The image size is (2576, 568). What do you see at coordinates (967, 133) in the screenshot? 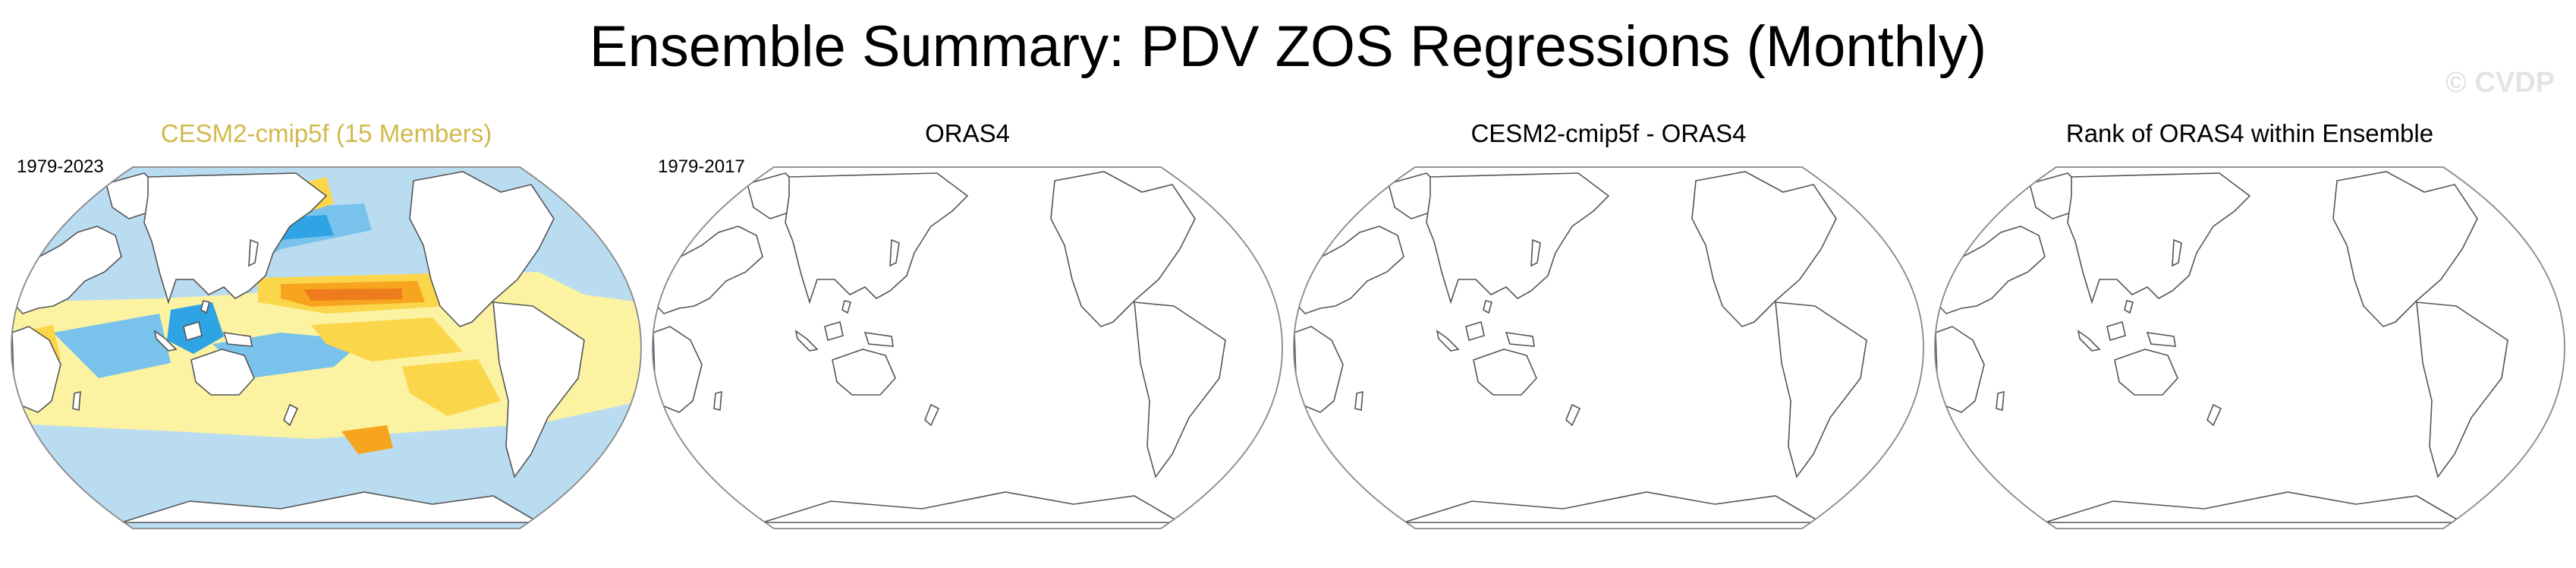
I see `panel-title: ORAS4` at bounding box center [967, 133].